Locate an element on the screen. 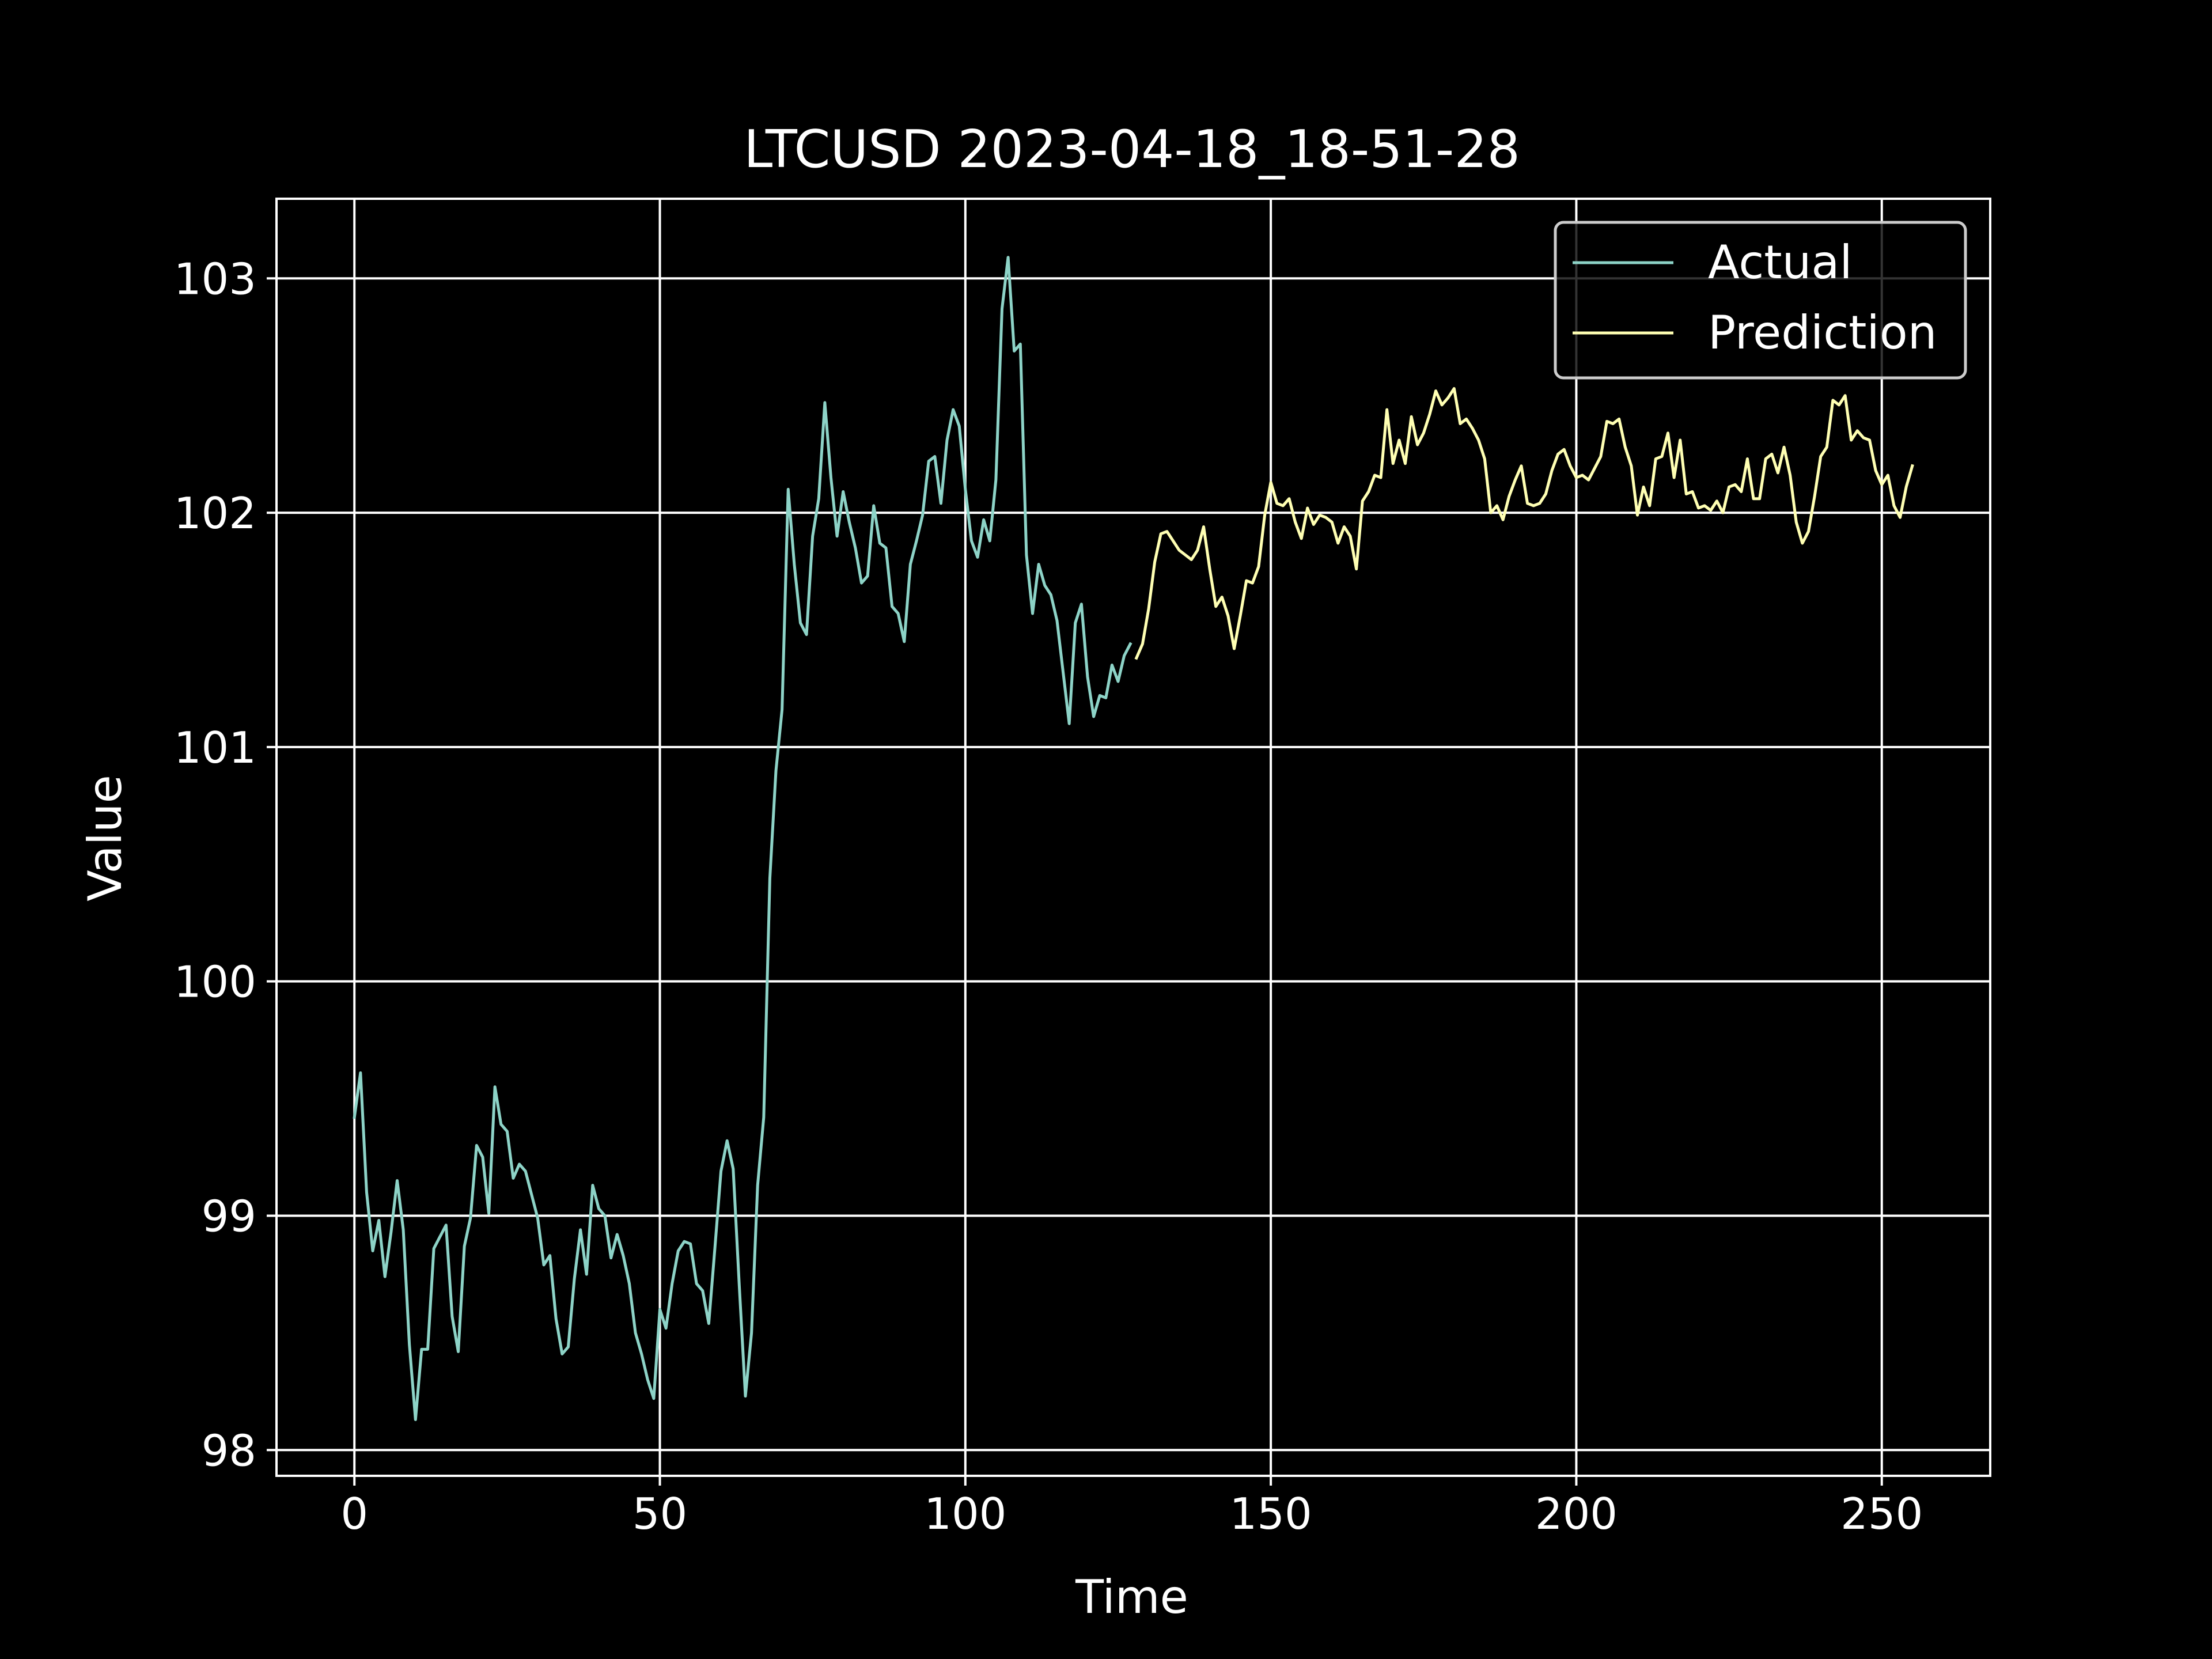 The image size is (2212, 1659). y-tick-label: 102 is located at coordinates (215, 513).